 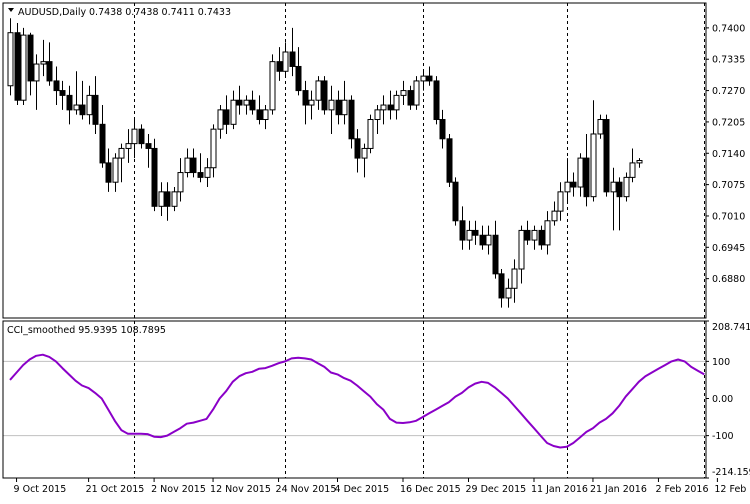 I want to click on price-tick-label: 0.7075, so click(x=728, y=185).